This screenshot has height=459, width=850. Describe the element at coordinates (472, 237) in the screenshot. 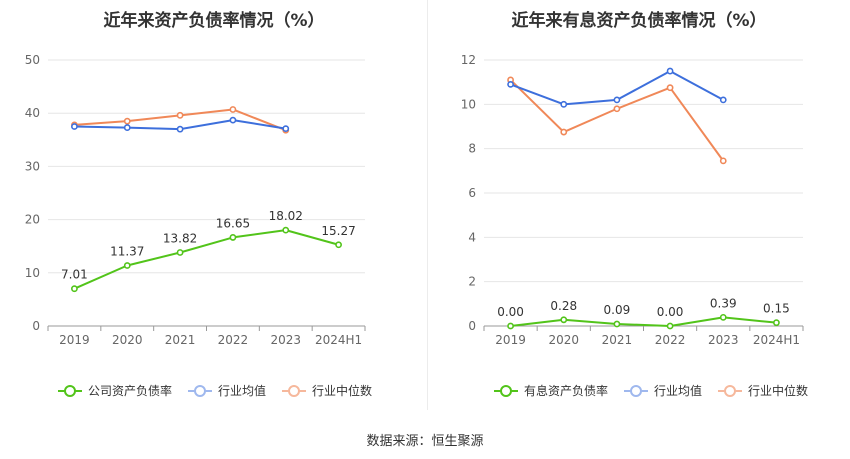

I see `y-tick-label: 4` at that location.